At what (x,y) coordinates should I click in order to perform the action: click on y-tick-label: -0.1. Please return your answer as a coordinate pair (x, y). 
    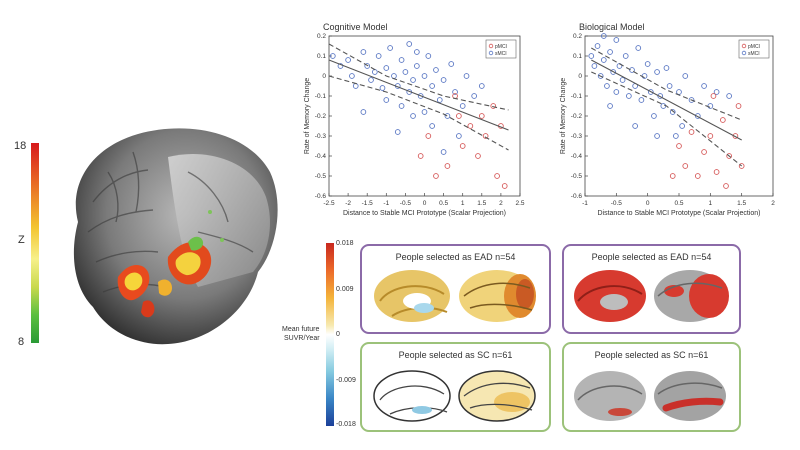
    Looking at the image, I should click on (321, 96).